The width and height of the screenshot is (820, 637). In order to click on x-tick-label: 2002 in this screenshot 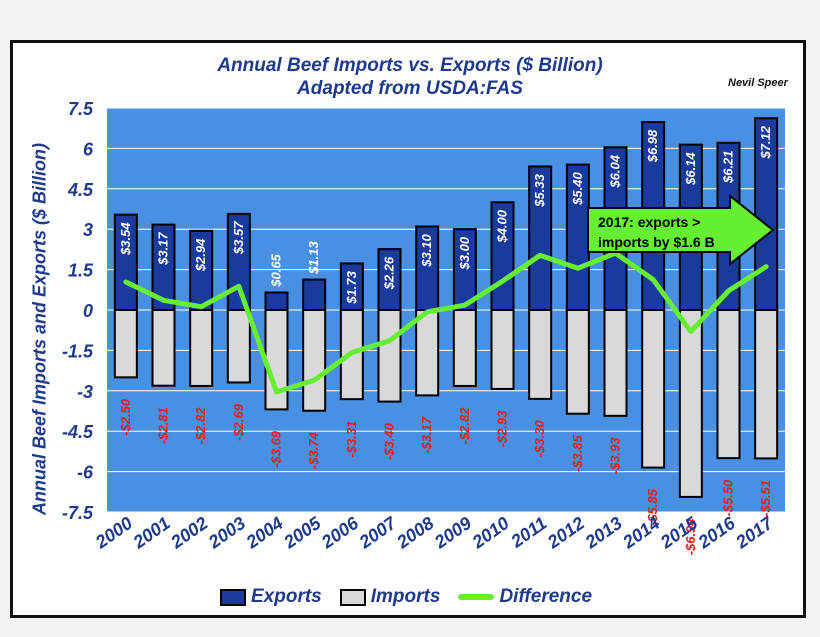, I will do `click(188, 533)`.